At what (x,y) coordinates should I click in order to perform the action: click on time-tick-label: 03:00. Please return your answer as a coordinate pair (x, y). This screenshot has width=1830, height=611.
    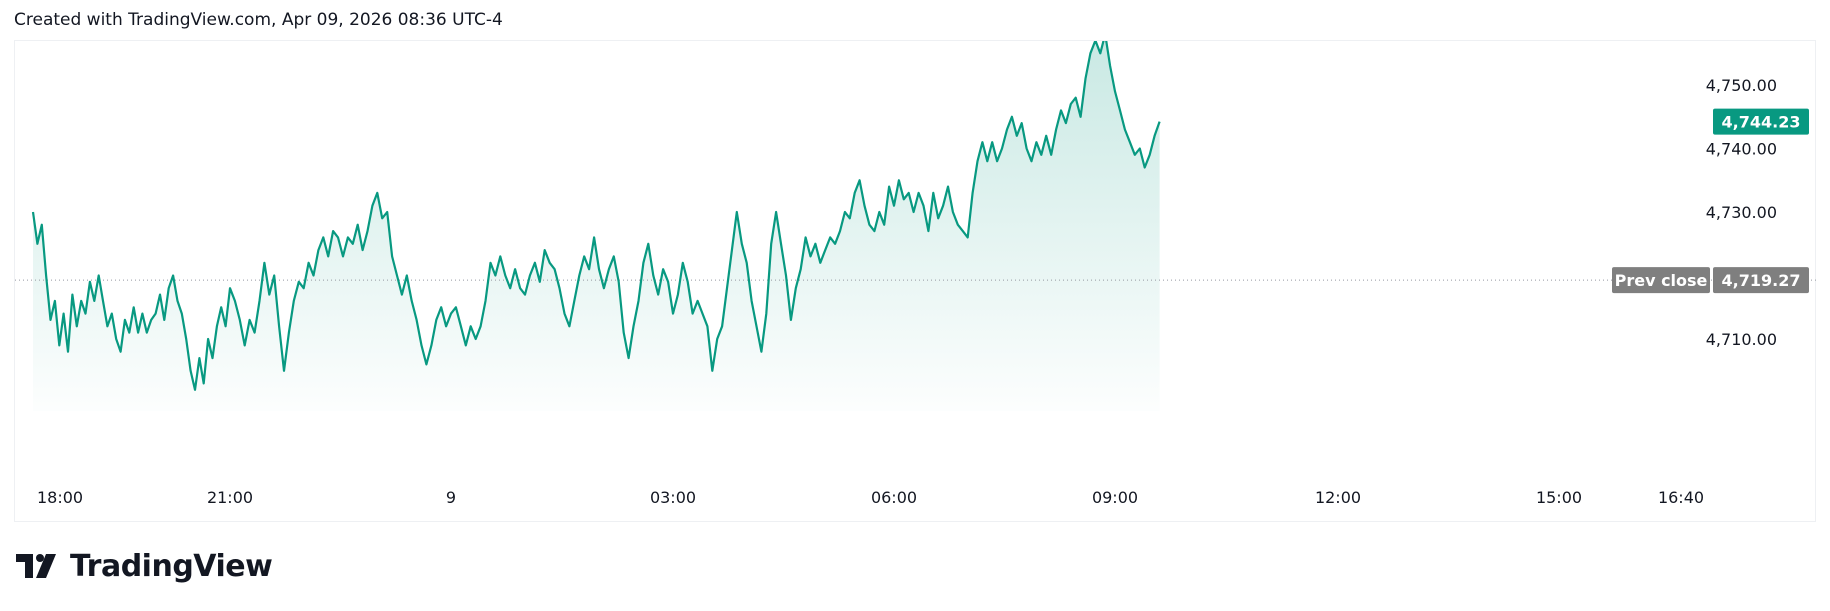
    Looking at the image, I should click on (673, 497).